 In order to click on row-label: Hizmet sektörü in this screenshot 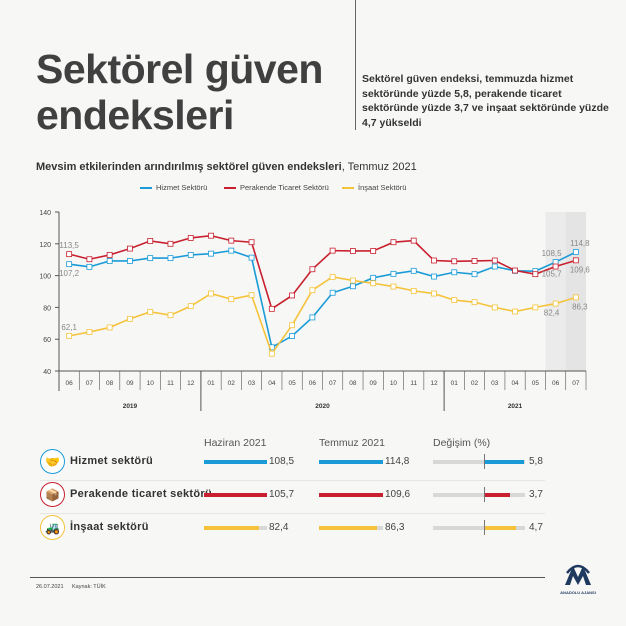, I will do `click(112, 461)`.